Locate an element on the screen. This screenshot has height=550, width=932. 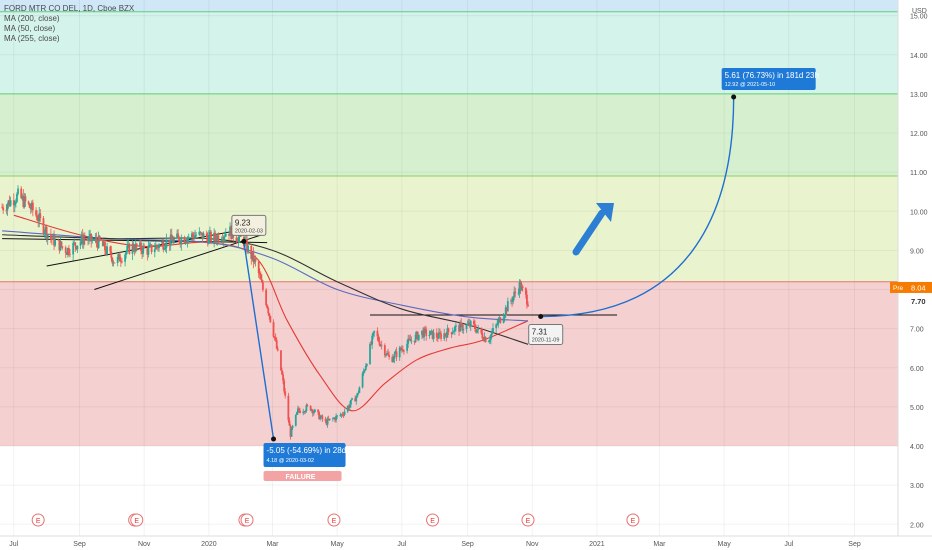
event-marker-label-6: E is located at coordinates (432, 521).